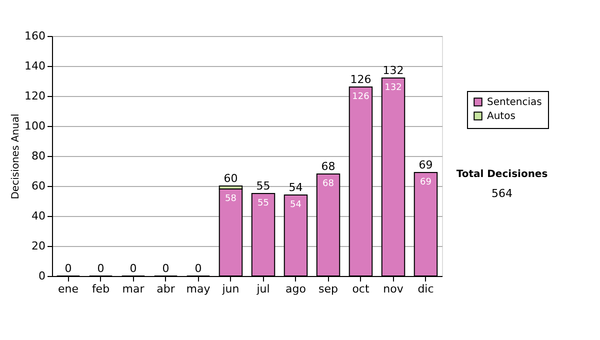 The image size is (600, 340). I want to click on data-label: 54, so click(296, 205).